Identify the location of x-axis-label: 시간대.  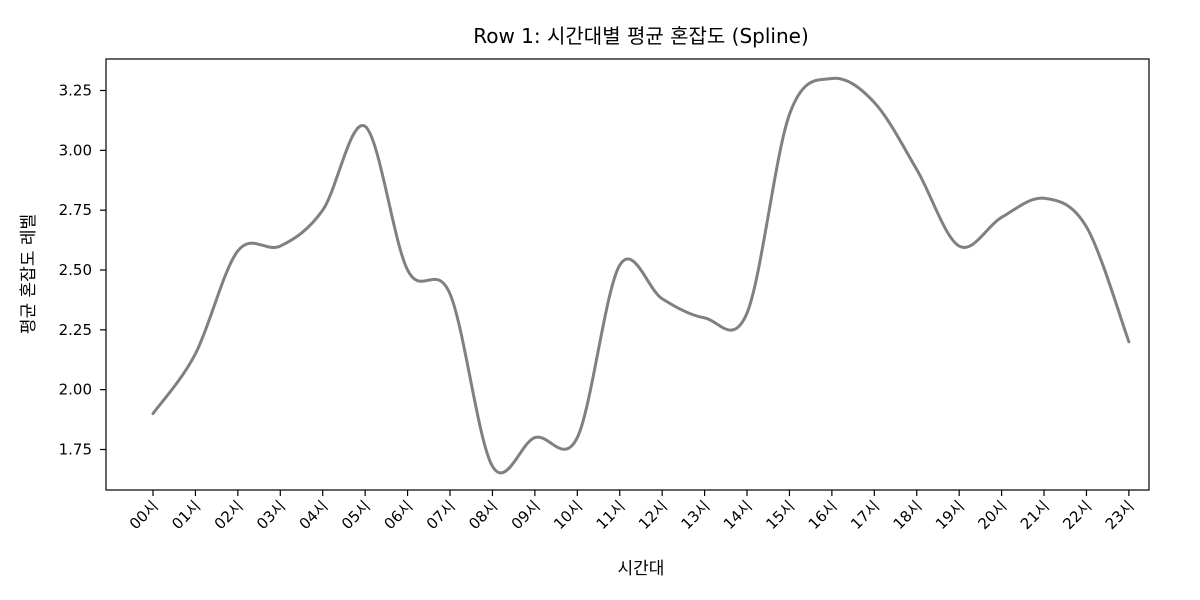
(641, 569).